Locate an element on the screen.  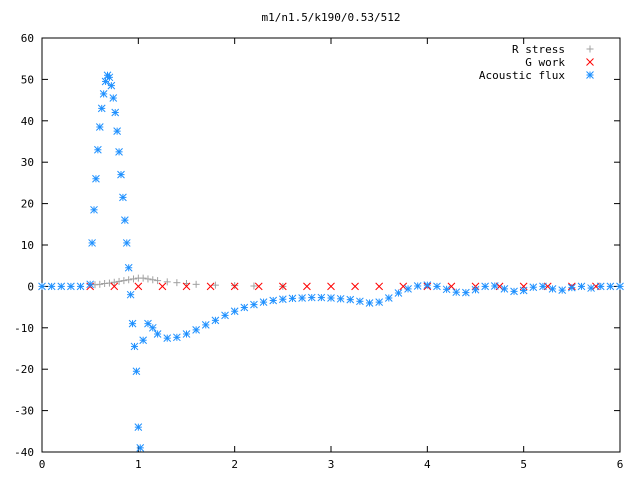
legend-label: Acoustic flux is located at coordinates (522, 75).